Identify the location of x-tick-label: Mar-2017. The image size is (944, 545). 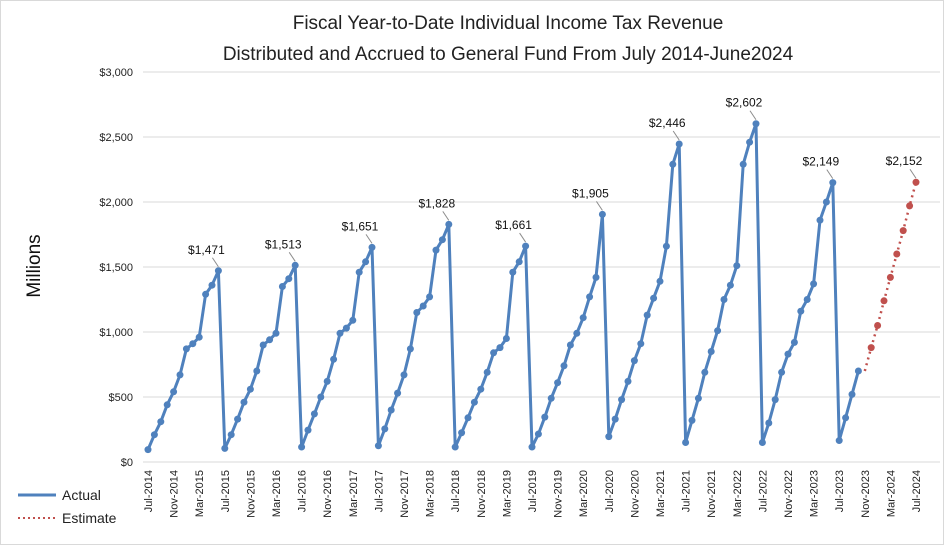
(354, 493).